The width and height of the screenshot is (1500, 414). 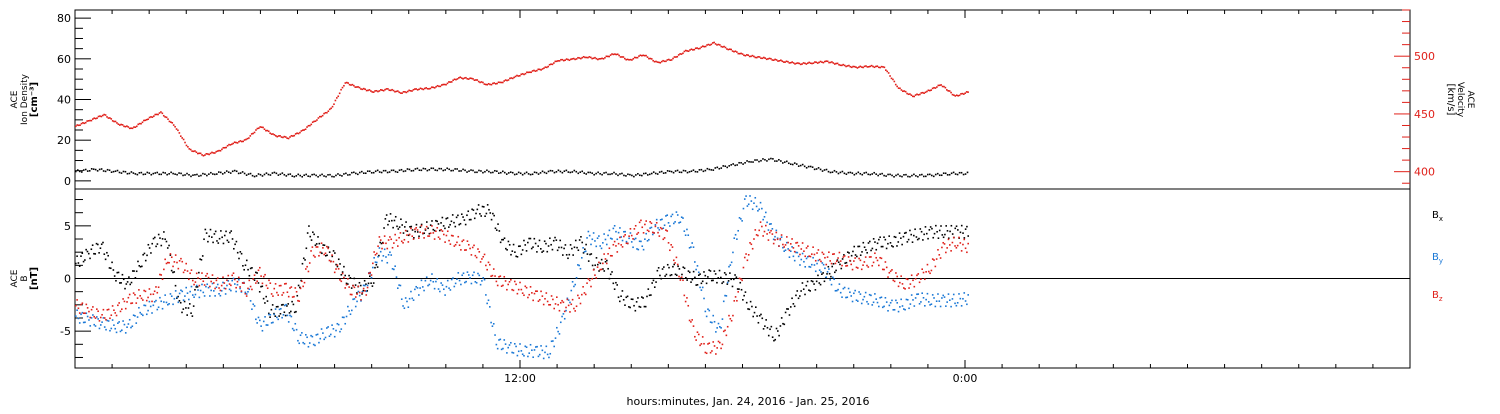 I want to click on y-axis-title-line: ACE, so click(x=1470, y=100).